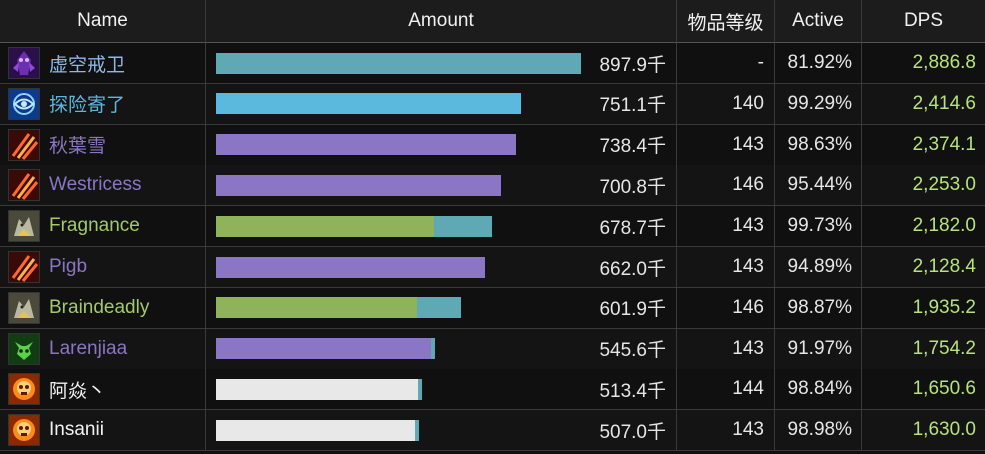 The height and width of the screenshot is (454, 985). What do you see at coordinates (87, 106) in the screenshot?
I see `player-name: 探险寄了` at bounding box center [87, 106].